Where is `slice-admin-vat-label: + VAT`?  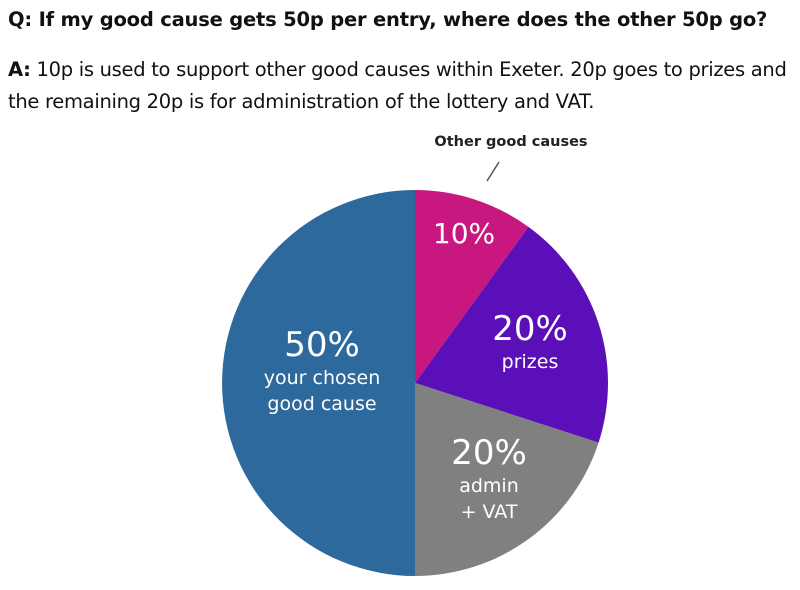
slice-admin-vat-label: + VAT is located at coordinates (489, 512).